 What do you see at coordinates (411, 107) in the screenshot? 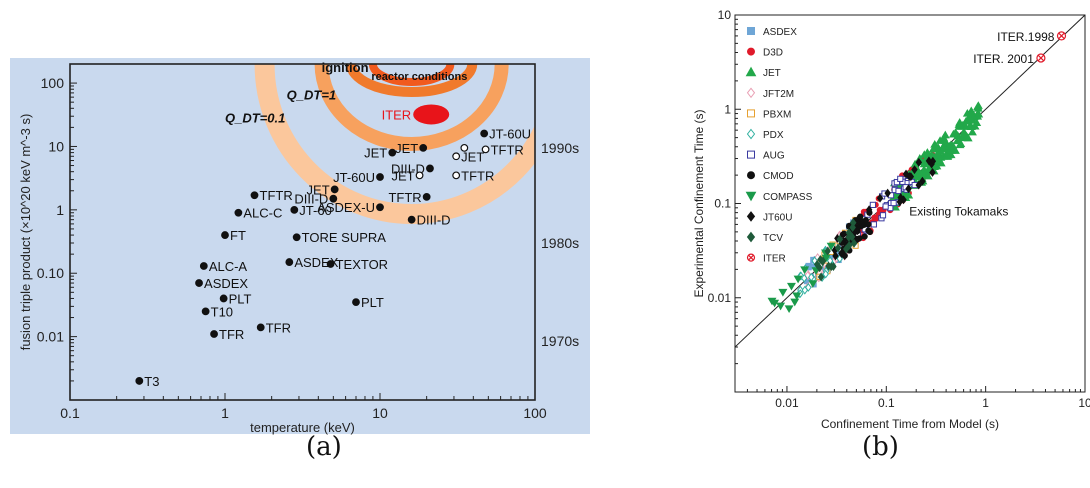
I see `qdt-1-band` at bounding box center [411, 107].